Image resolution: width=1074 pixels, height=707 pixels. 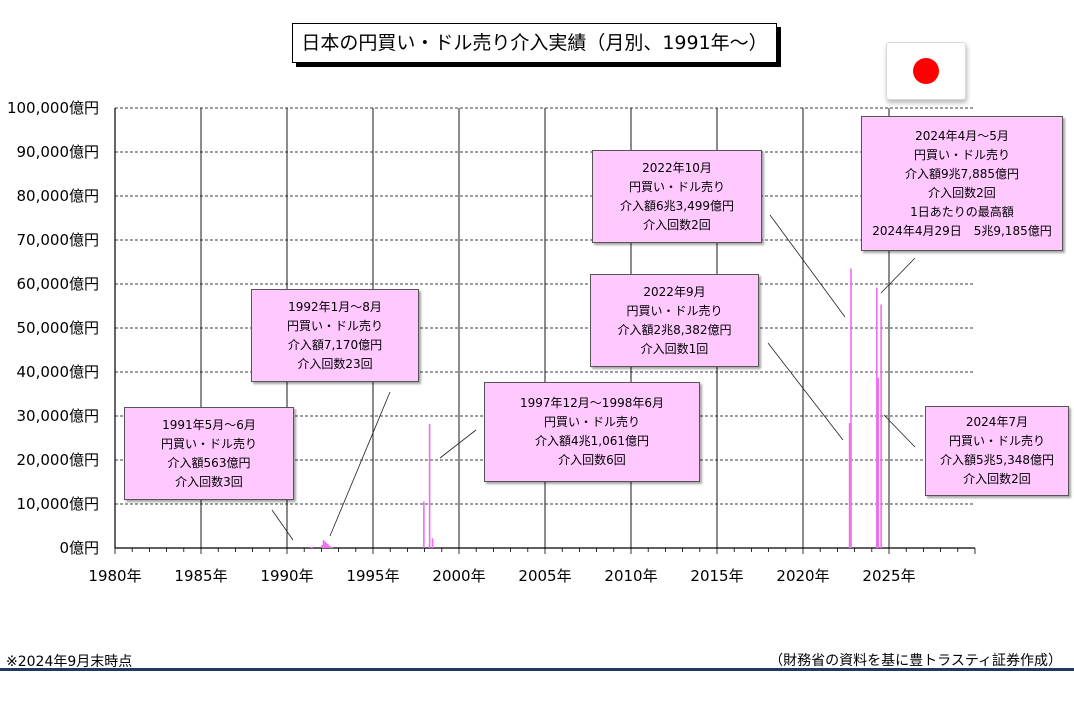 What do you see at coordinates (915, 661) in the screenshot?
I see `source-note: （財務省の資料を基に豊トラスティ証券作成）` at bounding box center [915, 661].